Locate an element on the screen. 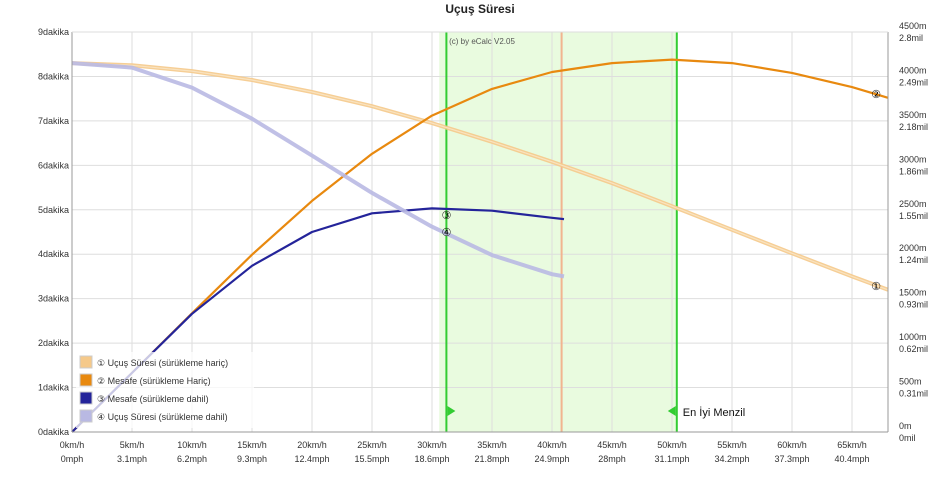 The width and height of the screenshot is (948, 494). x-tick-label-mph: 34.2mph is located at coordinates (731, 459).